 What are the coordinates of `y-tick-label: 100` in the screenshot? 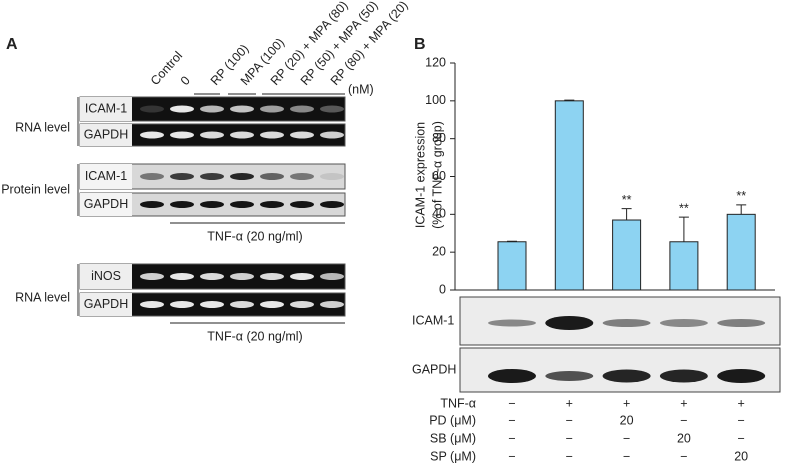 It's located at (435, 100).